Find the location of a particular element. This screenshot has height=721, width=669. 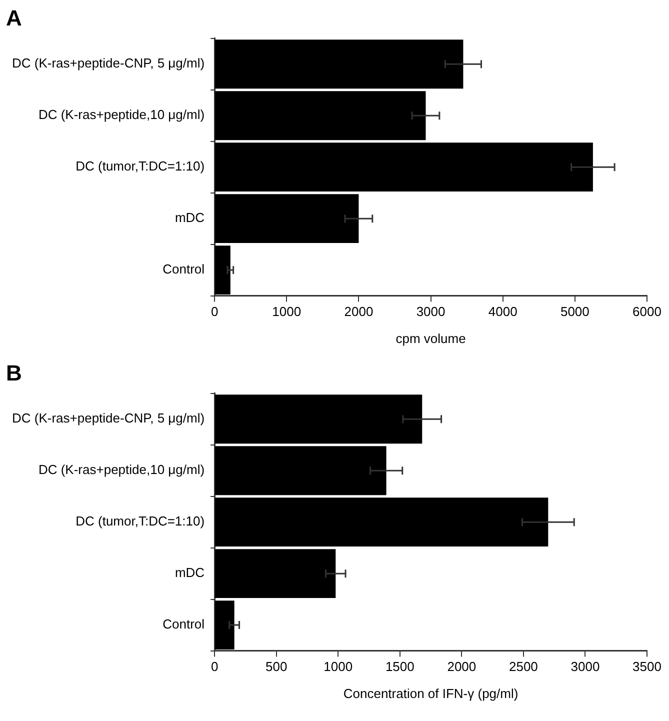

x-tick-label: 3500 is located at coordinates (647, 666).